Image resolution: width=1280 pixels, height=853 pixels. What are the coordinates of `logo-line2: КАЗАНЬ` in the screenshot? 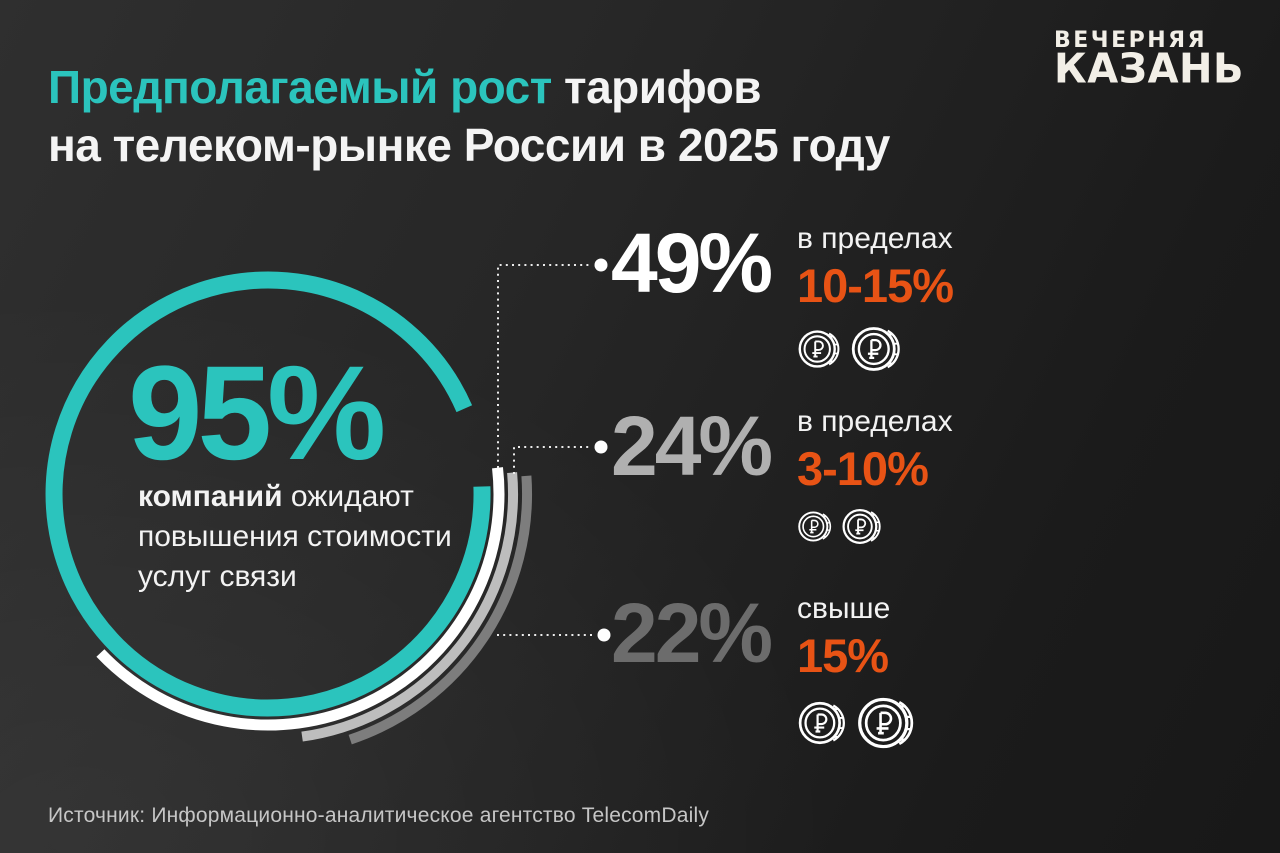 It's located at (1149, 69).